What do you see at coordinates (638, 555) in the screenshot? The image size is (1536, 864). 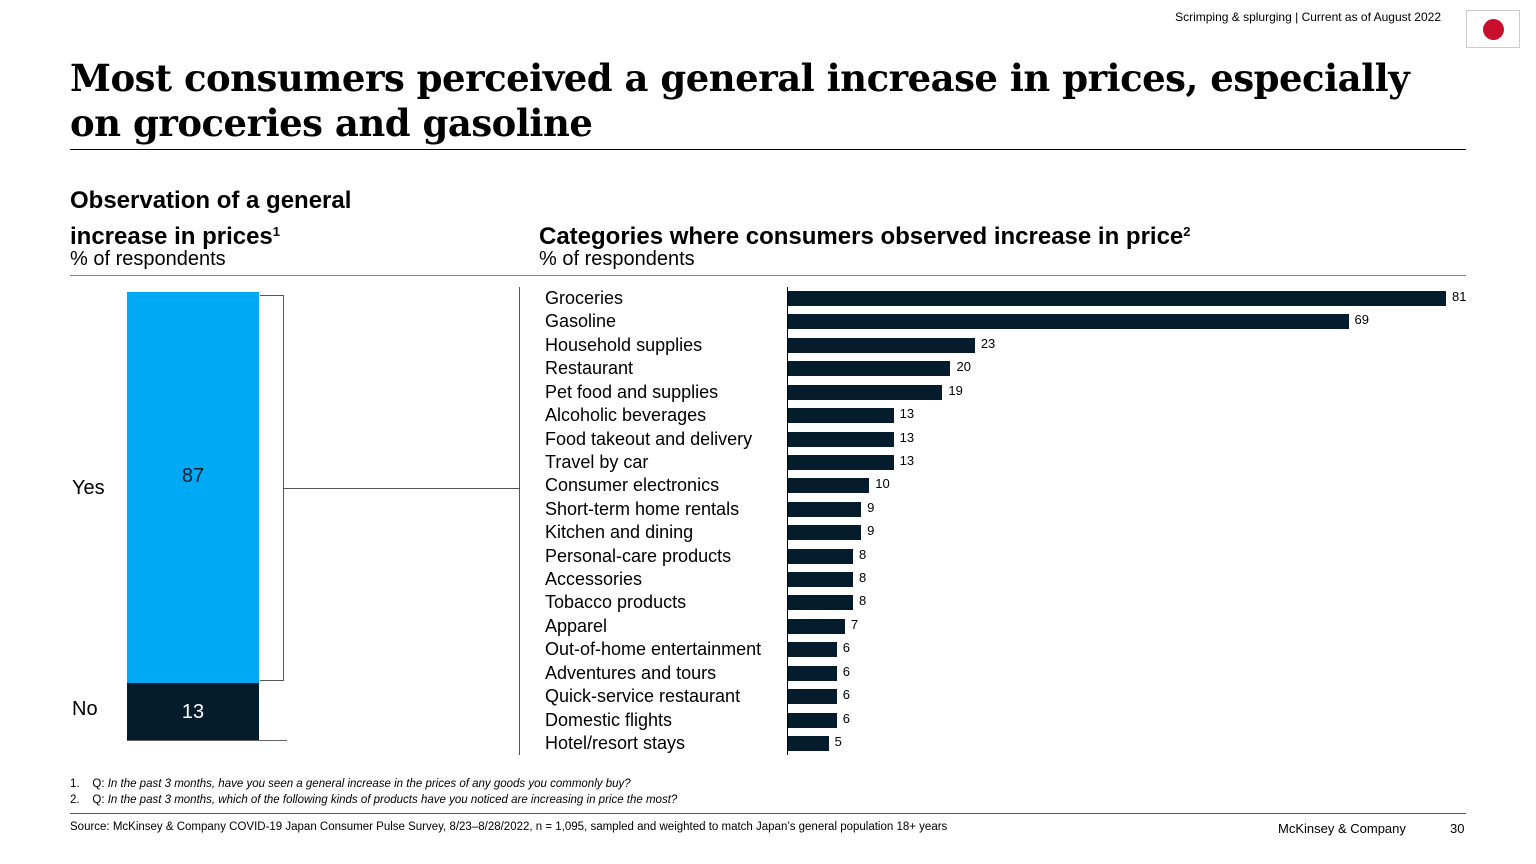 I see `category-label: Personal-care products` at bounding box center [638, 555].